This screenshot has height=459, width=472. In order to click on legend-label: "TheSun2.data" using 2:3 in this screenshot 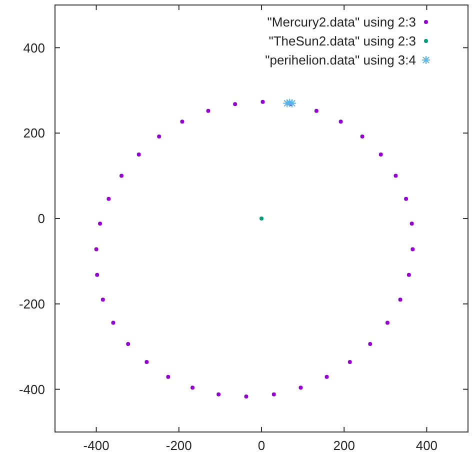, I will do `click(342, 41)`.